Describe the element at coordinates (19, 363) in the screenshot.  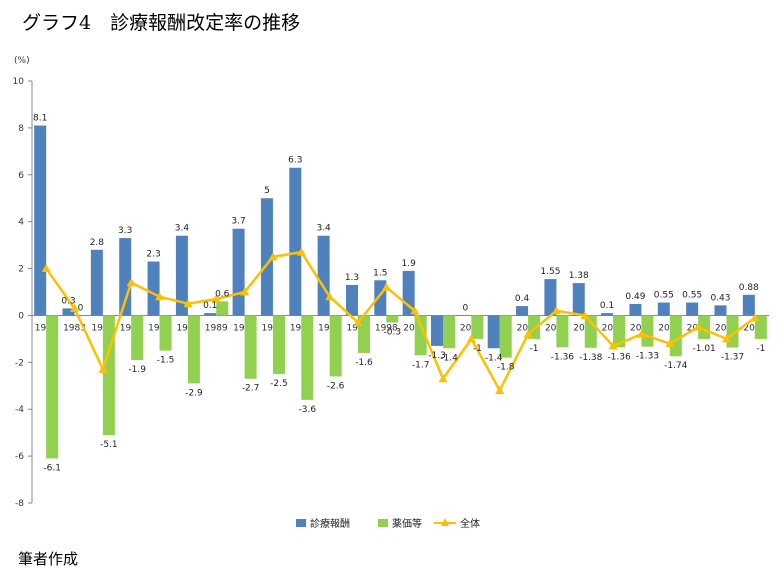
I see `y-tick-label: -2` at that location.